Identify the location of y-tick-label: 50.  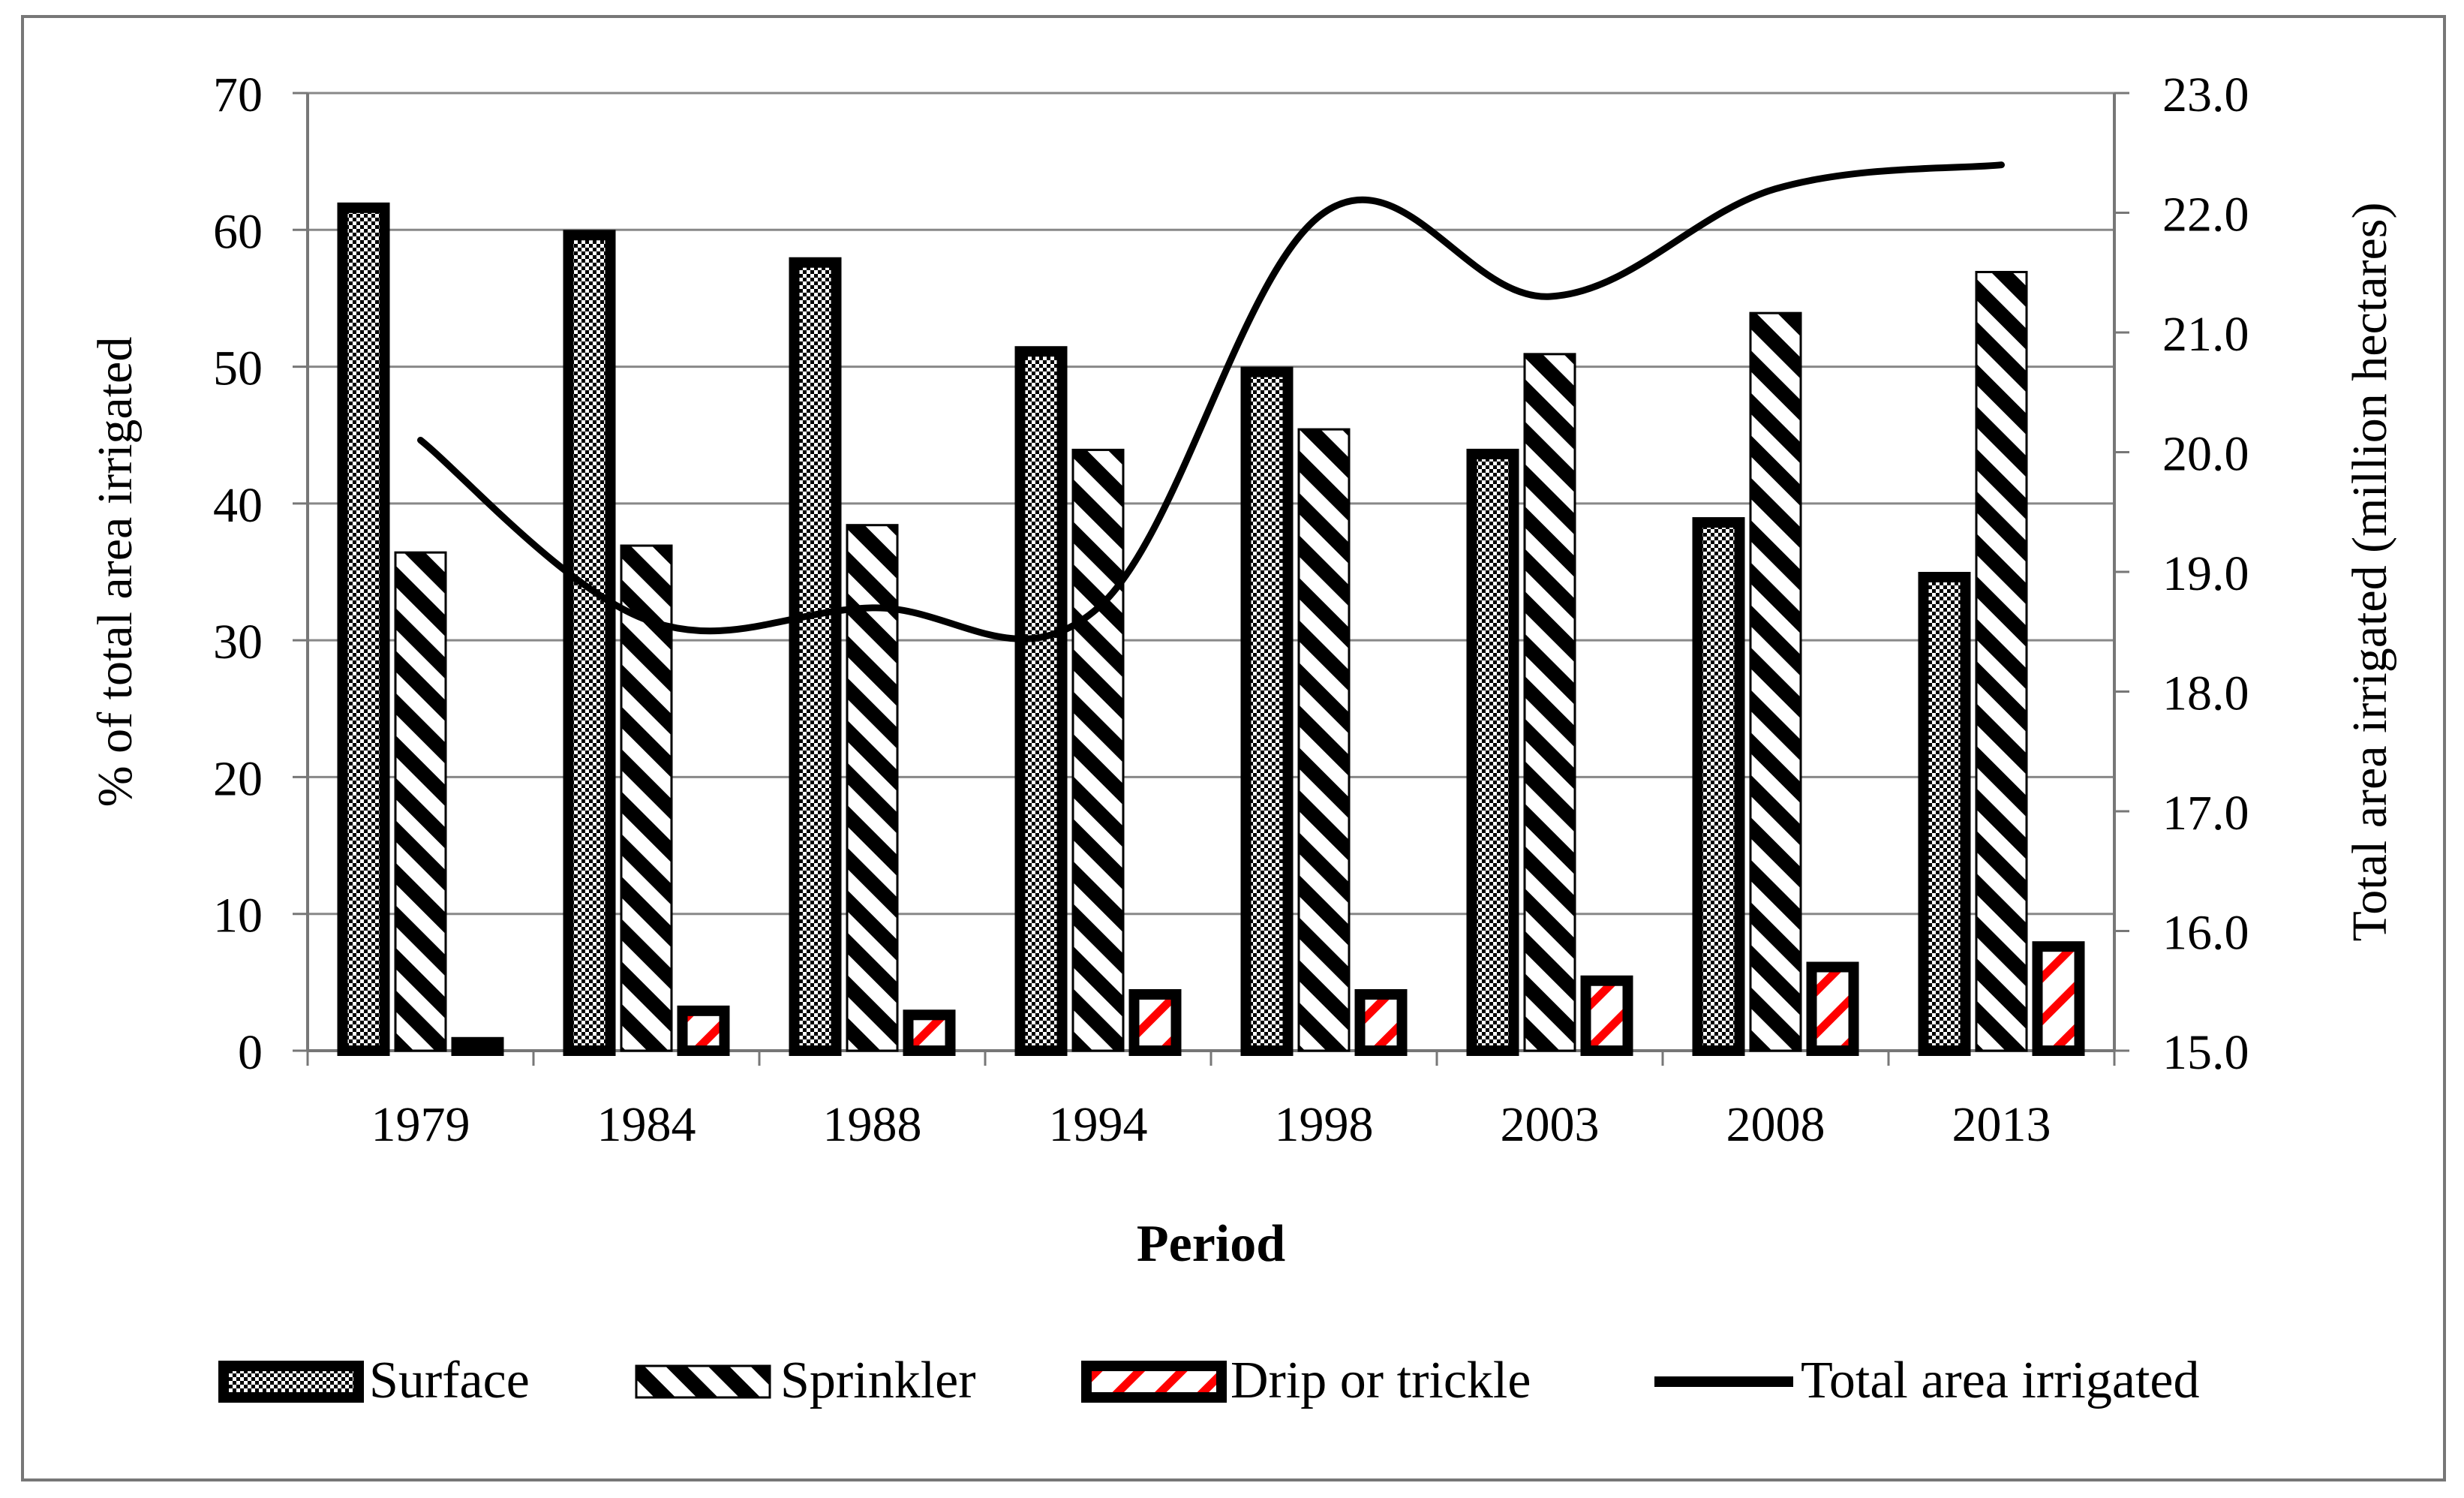
(238, 368).